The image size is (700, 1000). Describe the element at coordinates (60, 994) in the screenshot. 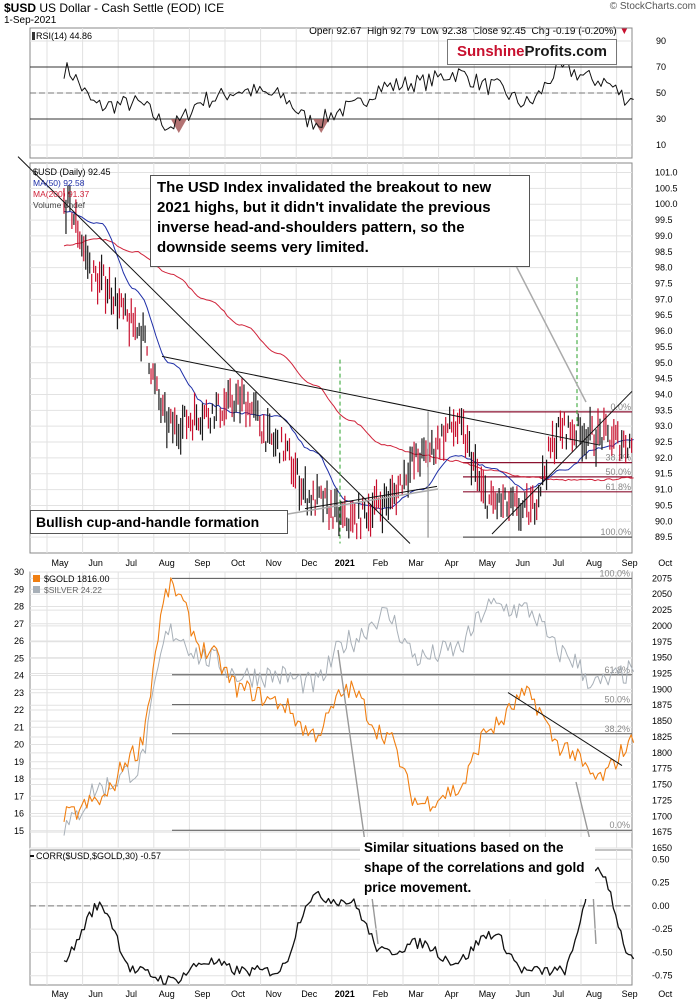

I see `corr-month-label: May` at that location.